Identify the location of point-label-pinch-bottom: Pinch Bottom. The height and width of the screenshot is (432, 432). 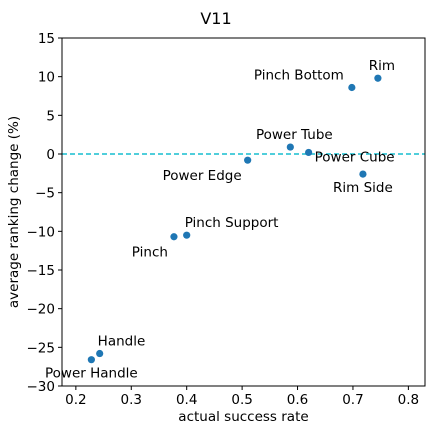
(299, 75).